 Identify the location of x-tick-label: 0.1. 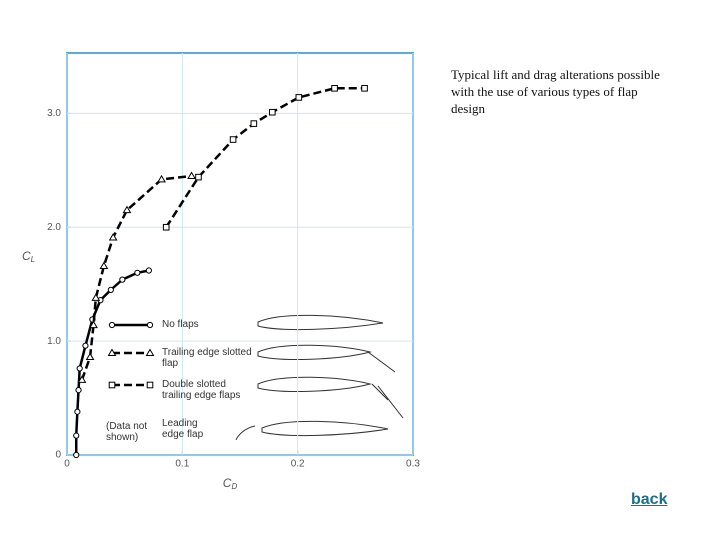
(182, 464).